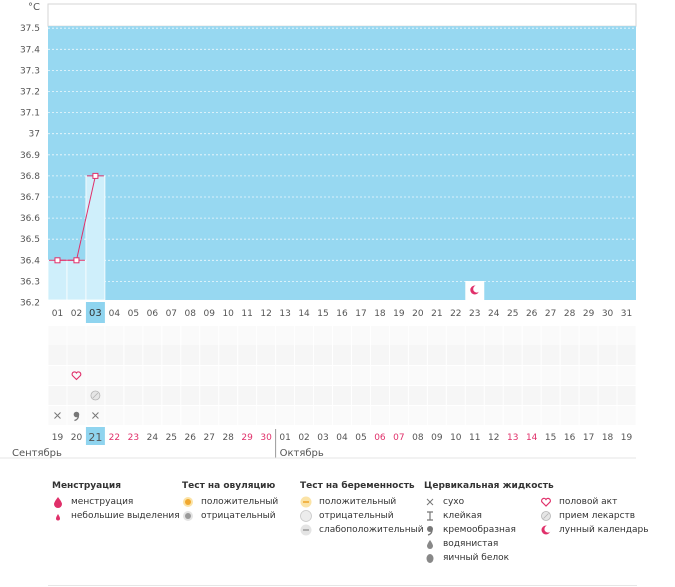 The width and height of the screenshot is (675, 587). Describe the element at coordinates (494, 314) in the screenshot. I see `cycle-day-label: 24` at that location.